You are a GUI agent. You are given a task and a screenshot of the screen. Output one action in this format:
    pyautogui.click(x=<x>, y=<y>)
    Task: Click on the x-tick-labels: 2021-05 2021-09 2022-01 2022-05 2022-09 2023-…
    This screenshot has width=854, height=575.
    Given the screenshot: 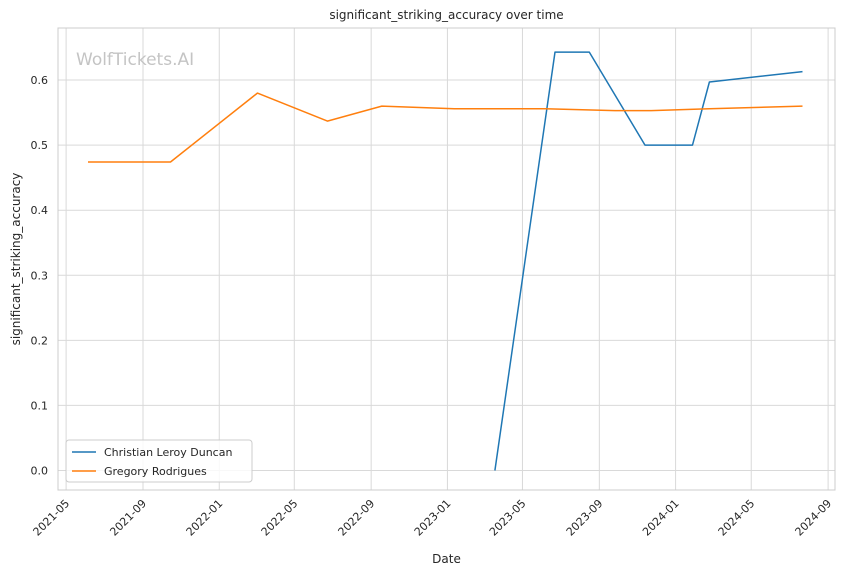 What is the action you would take?
    pyautogui.click(x=433, y=518)
    